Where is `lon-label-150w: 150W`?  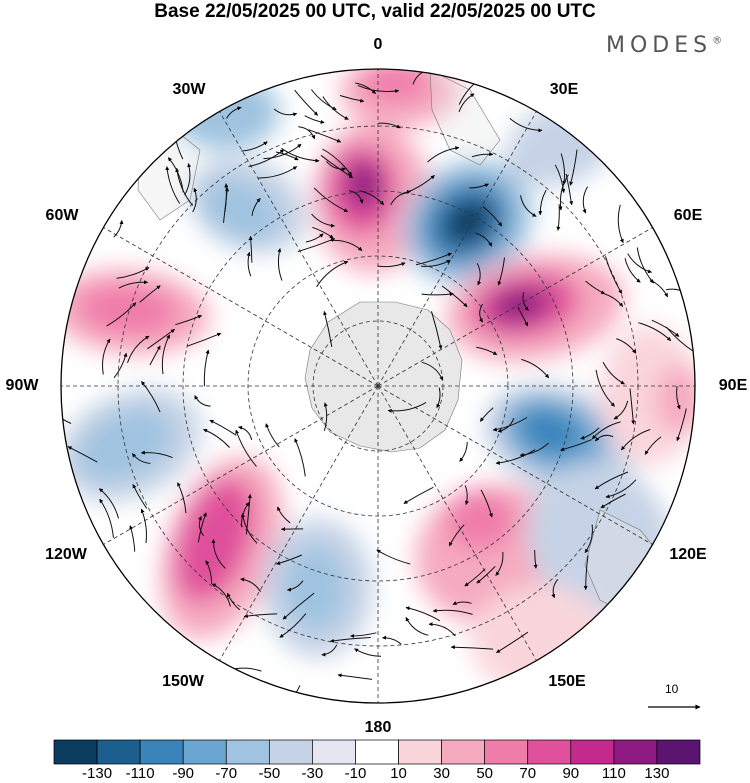 lon-label-150w: 150W is located at coordinates (183, 681).